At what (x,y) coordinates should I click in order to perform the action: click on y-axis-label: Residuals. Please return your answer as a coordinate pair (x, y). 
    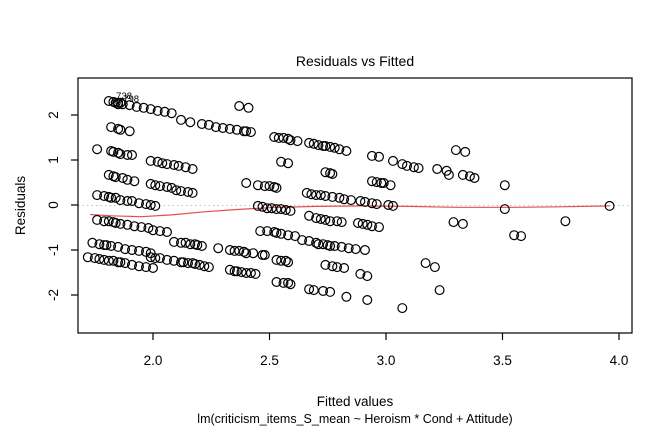
    Looking at the image, I should click on (20, 206).